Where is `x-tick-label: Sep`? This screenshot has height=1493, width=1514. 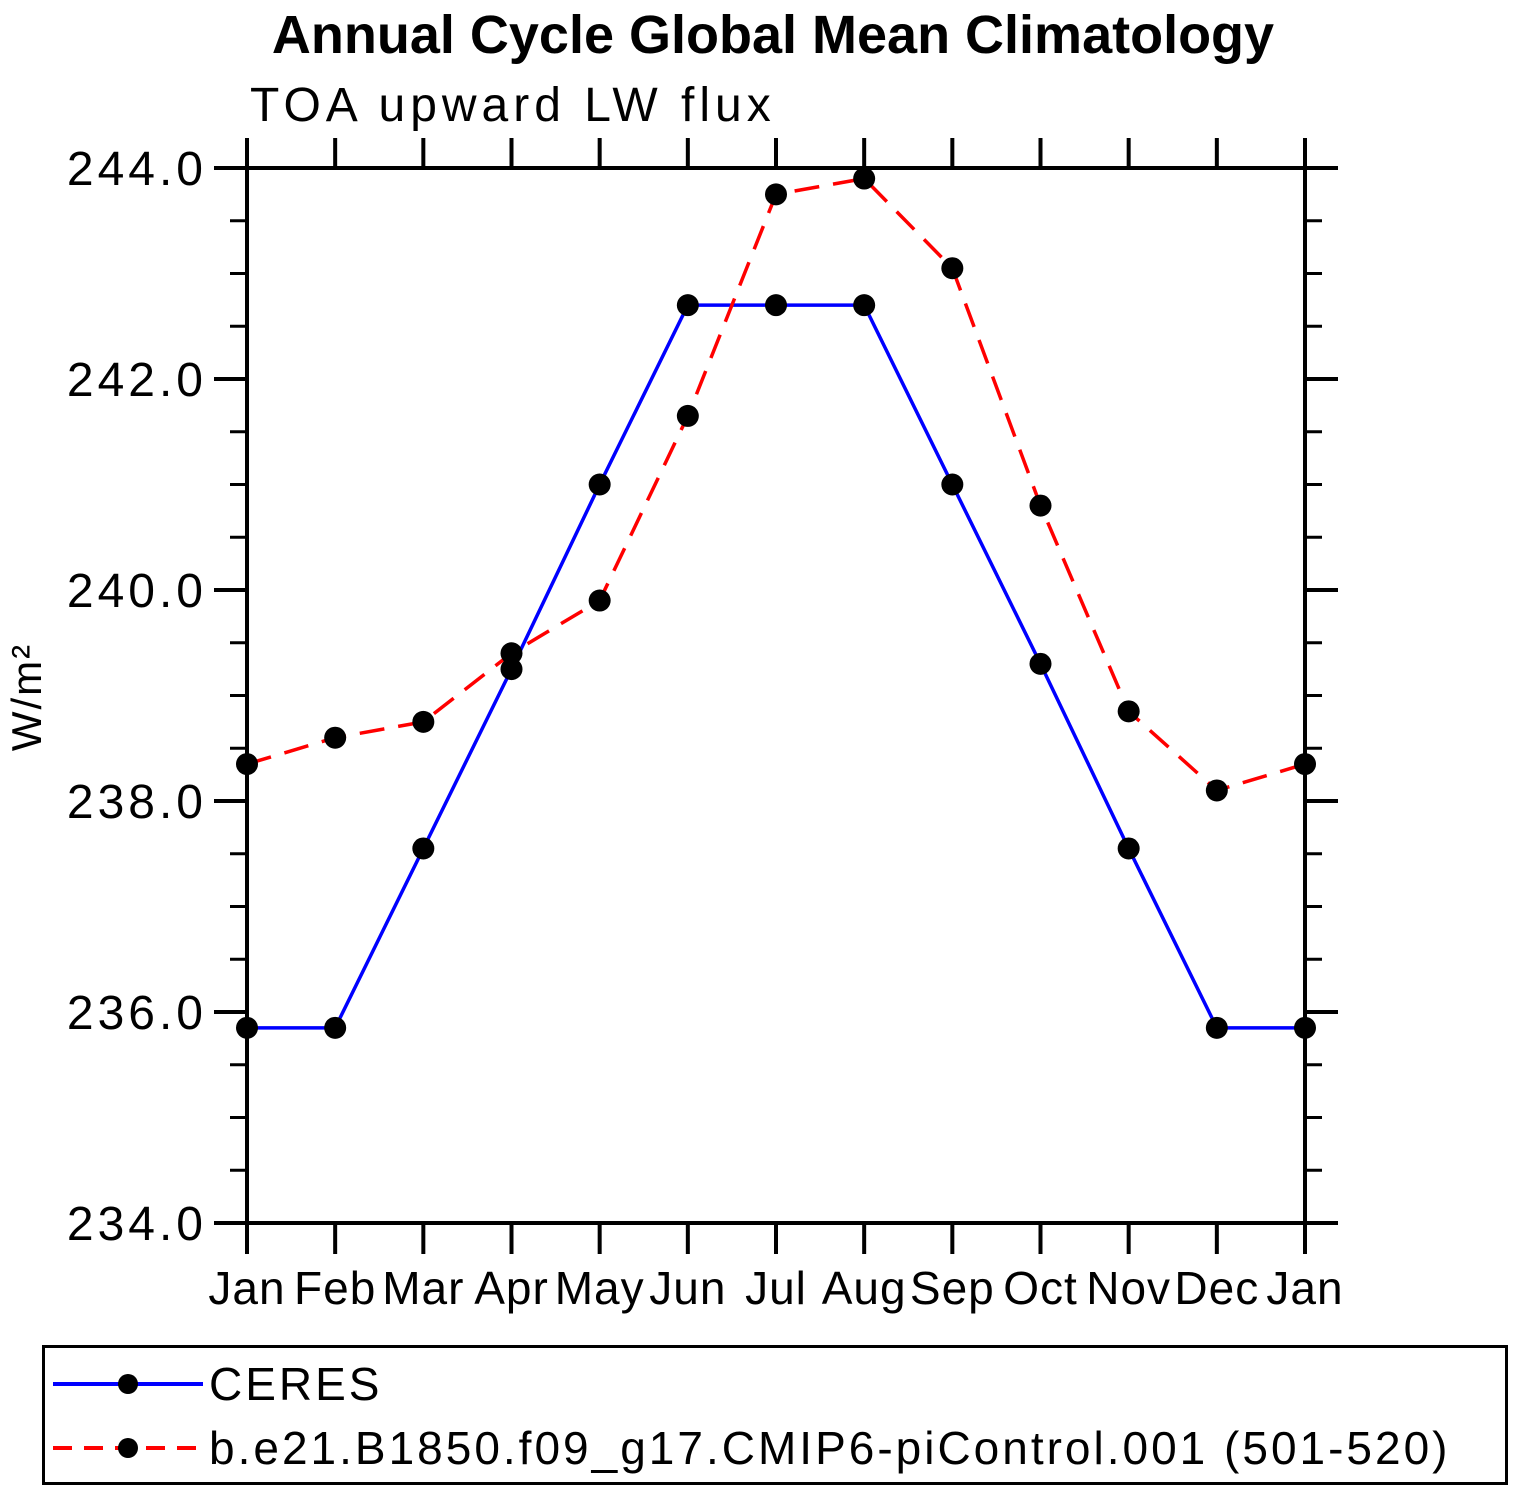 x-tick-label: Sep is located at coordinates (952, 1288).